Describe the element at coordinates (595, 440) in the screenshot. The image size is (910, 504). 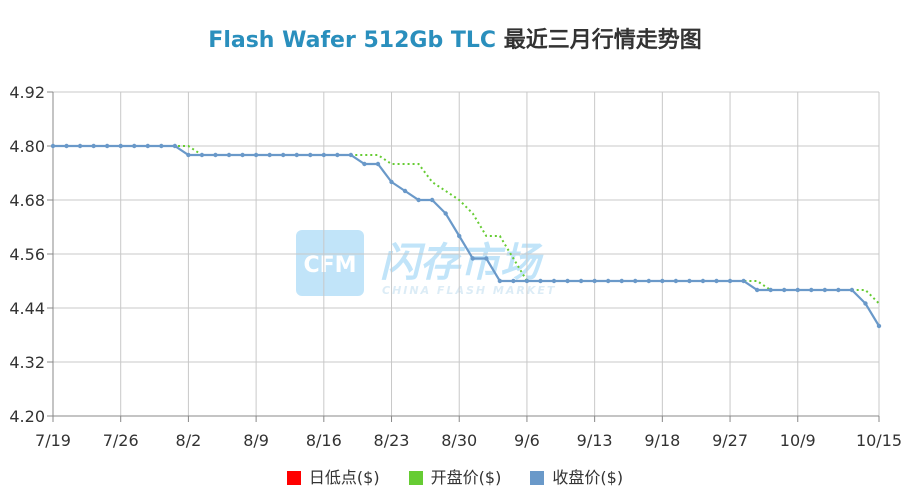
I see `x-tick-label: 9/13` at that location.